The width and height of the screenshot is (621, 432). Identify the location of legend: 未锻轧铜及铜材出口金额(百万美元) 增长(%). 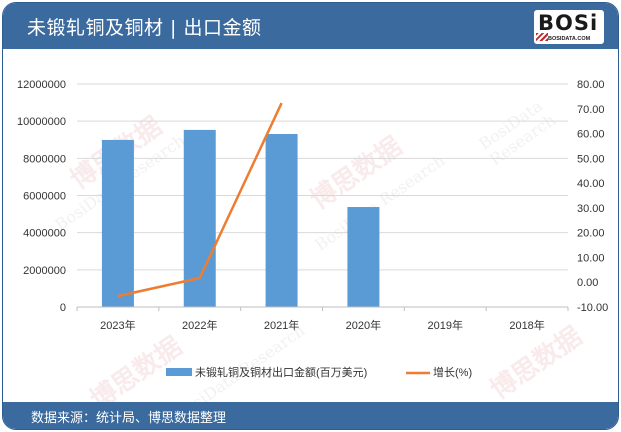
(319, 372).